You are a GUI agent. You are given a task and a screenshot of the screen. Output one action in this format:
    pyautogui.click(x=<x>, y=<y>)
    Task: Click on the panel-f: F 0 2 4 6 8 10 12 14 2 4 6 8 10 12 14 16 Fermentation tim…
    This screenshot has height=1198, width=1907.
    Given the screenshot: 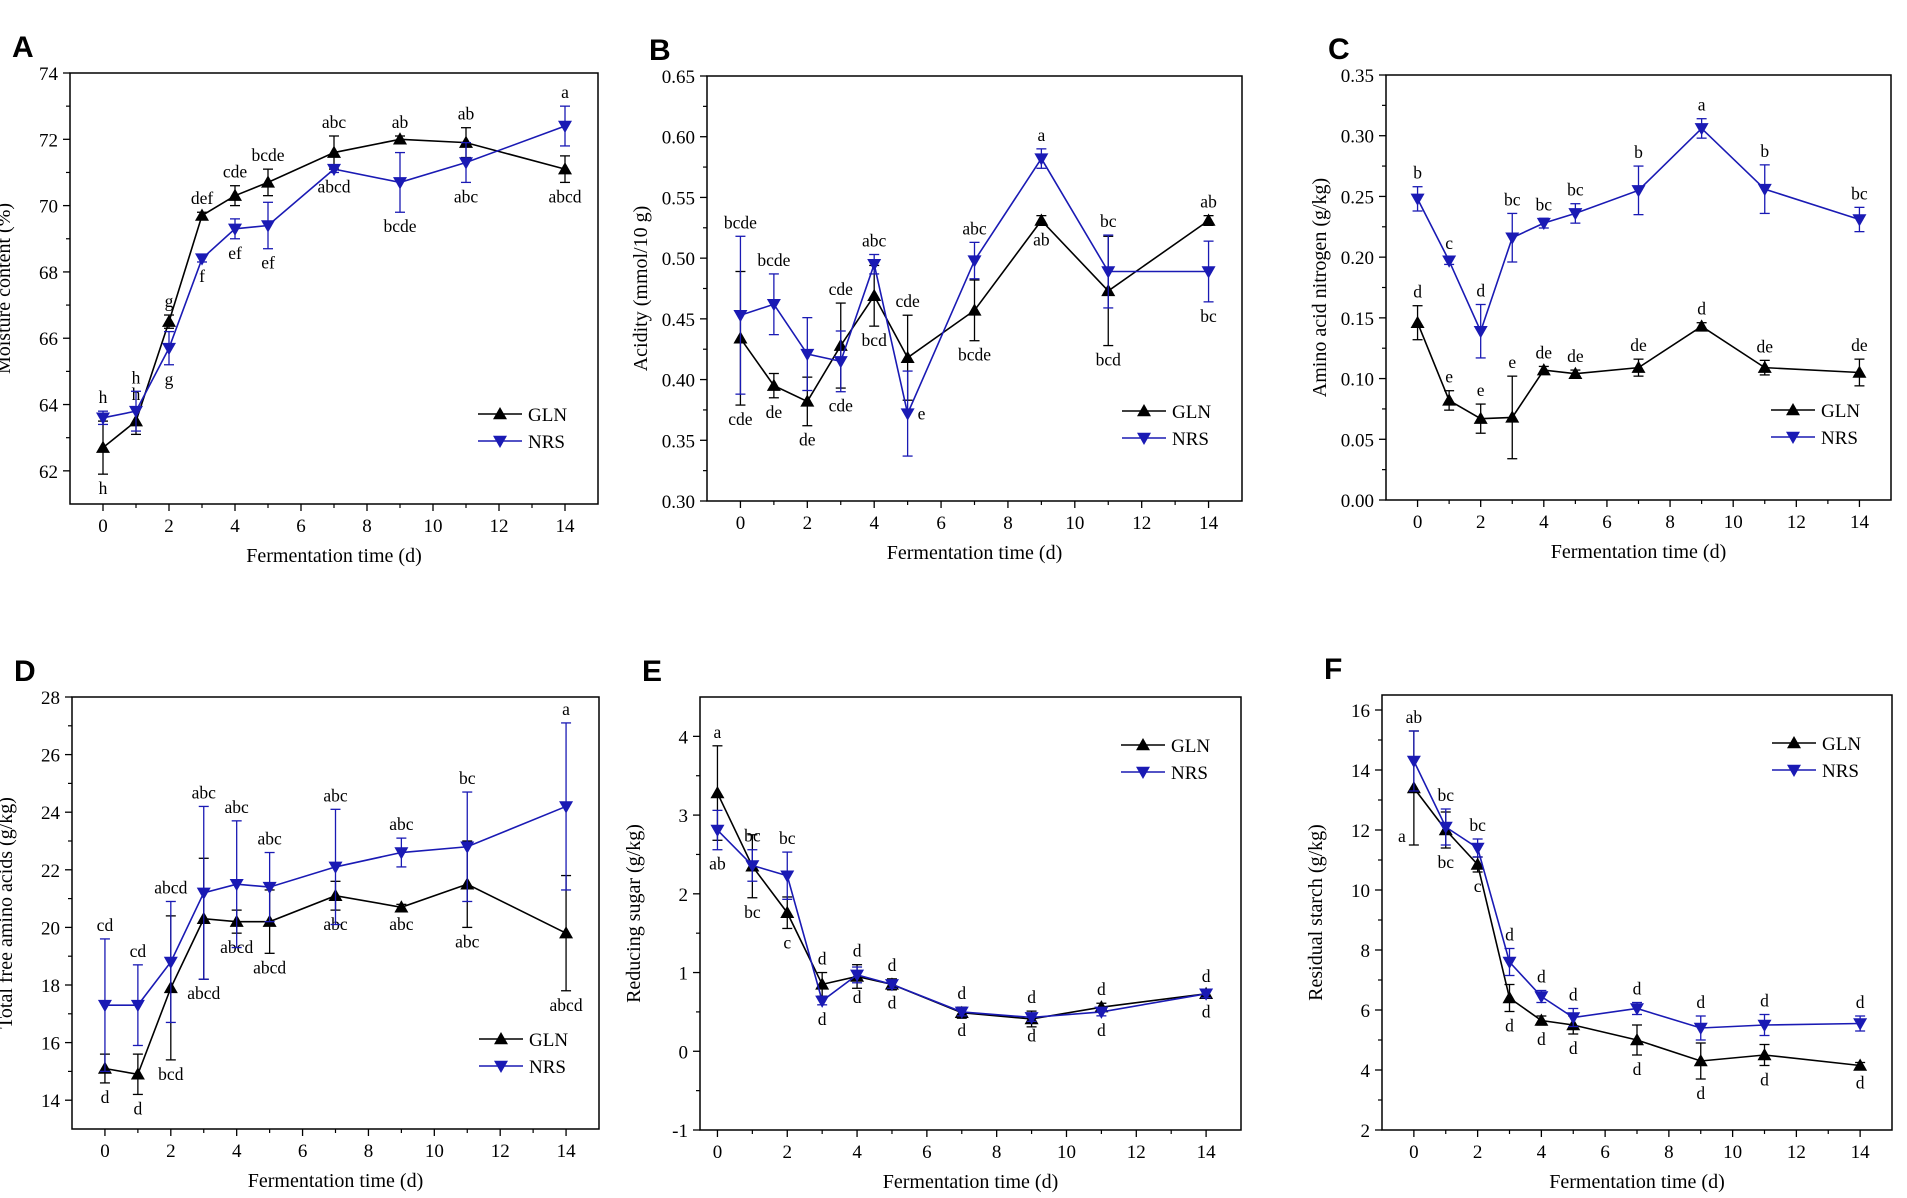 What is the action you would take?
    pyautogui.click(x=1599, y=923)
    